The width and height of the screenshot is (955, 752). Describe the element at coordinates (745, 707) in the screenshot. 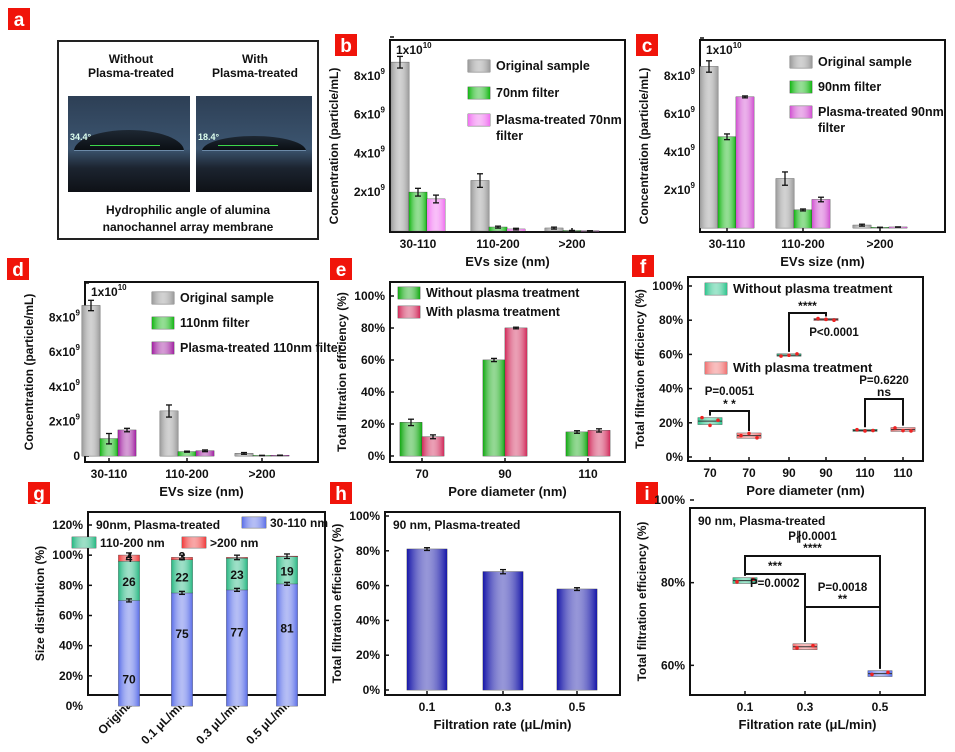

I see `x-tick-label: 0.1` at that location.